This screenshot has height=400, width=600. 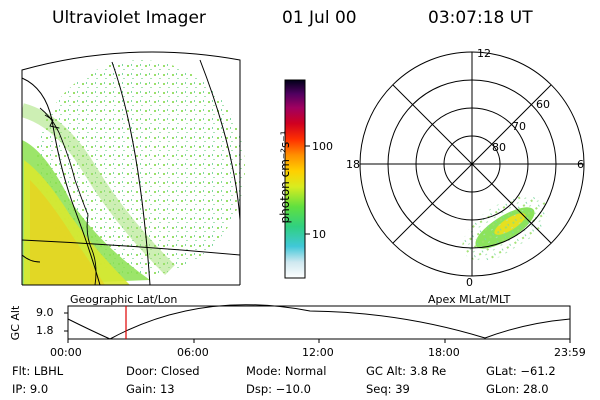 What do you see at coordinates (318, 352) in the screenshot?
I see `altitude-xtick-2: 12:00` at bounding box center [318, 352].